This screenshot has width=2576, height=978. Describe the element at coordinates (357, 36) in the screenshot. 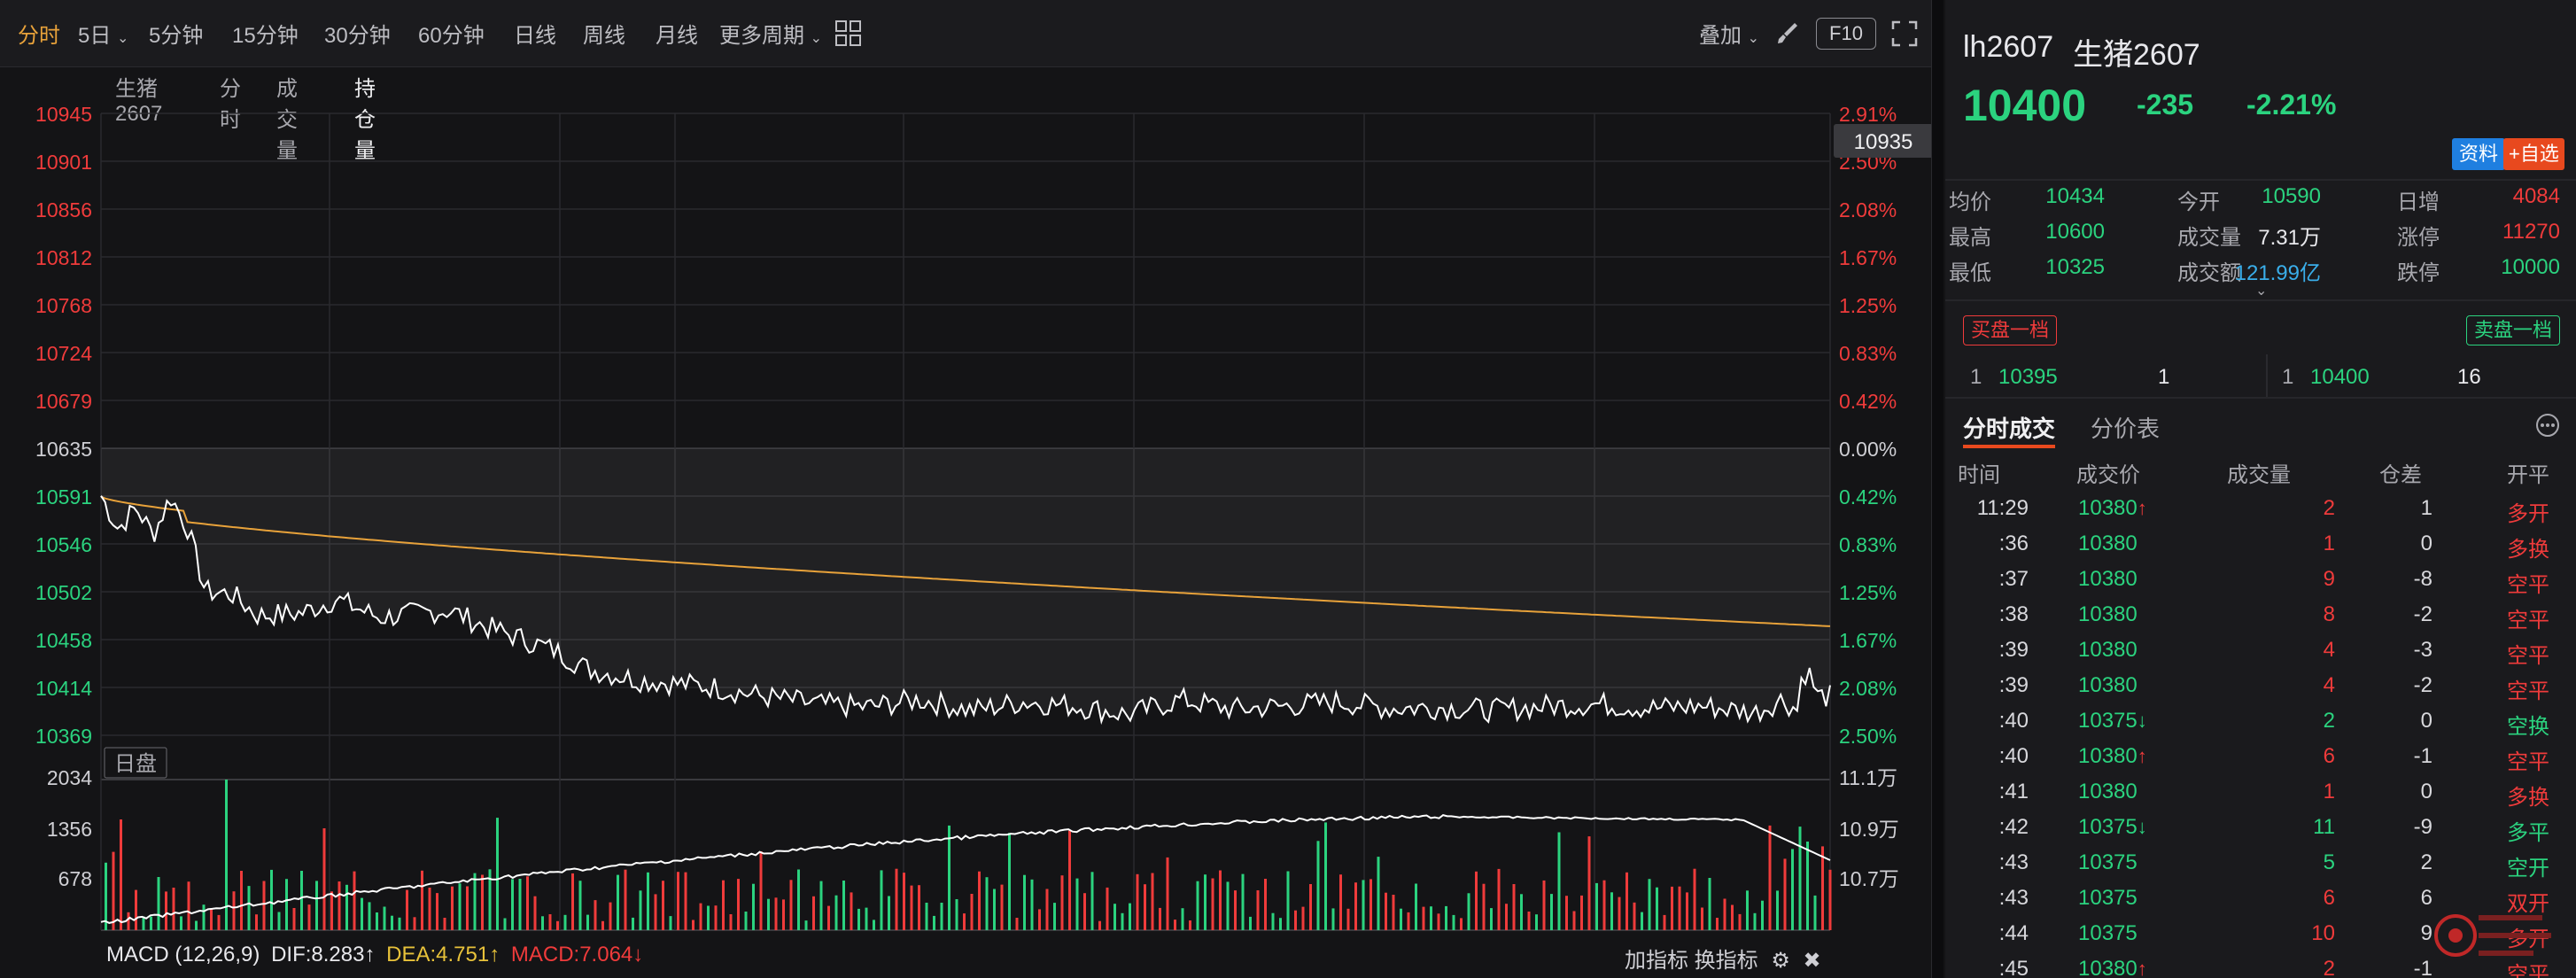

I see `period-30min: 30分钟` at that location.